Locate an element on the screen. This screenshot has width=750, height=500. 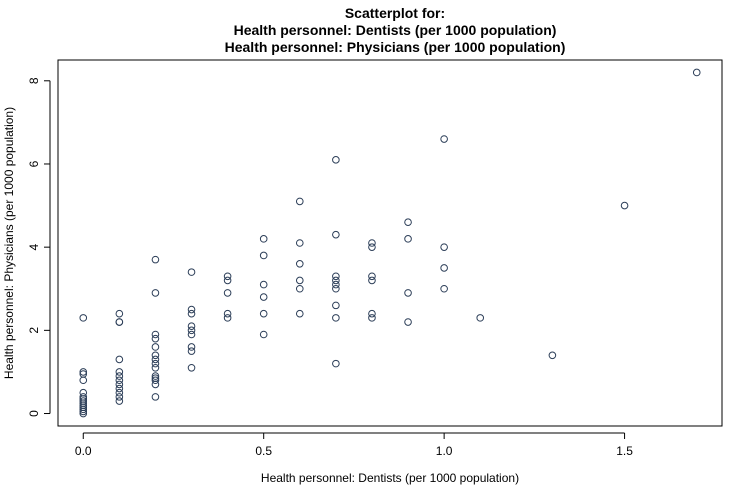
y-tick-label: 4 is located at coordinates (34, 247).